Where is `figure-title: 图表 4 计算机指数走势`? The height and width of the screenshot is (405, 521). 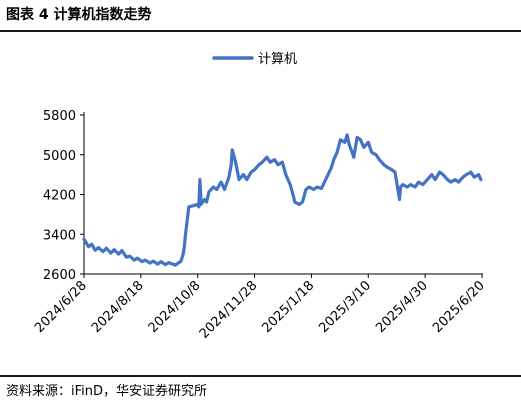
figure-title: 图表 4 计算机指数走势 is located at coordinates (79, 15).